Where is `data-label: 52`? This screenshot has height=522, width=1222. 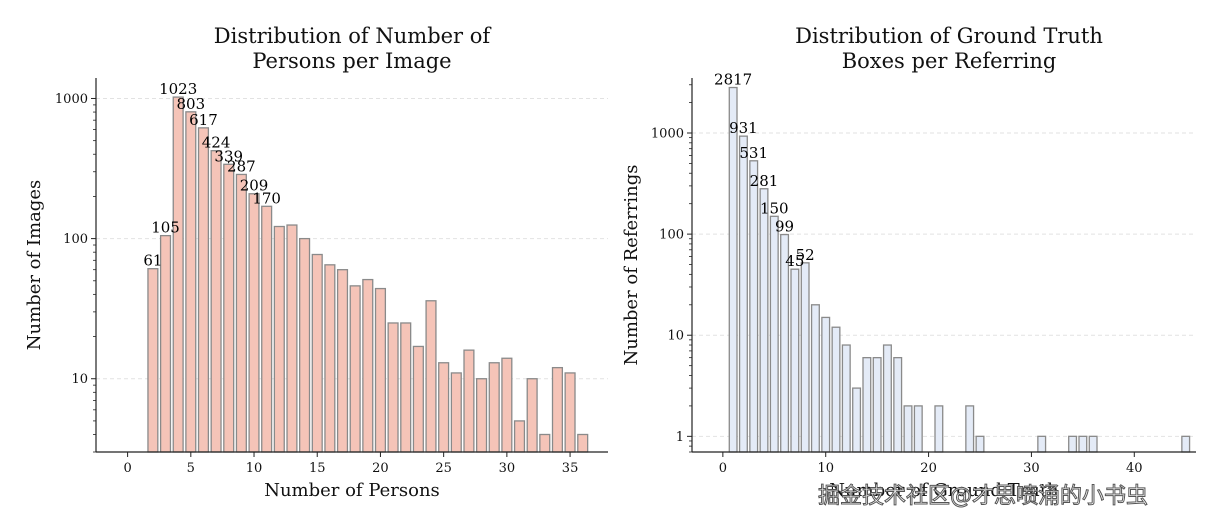
data-label: 52 is located at coordinates (805, 255).